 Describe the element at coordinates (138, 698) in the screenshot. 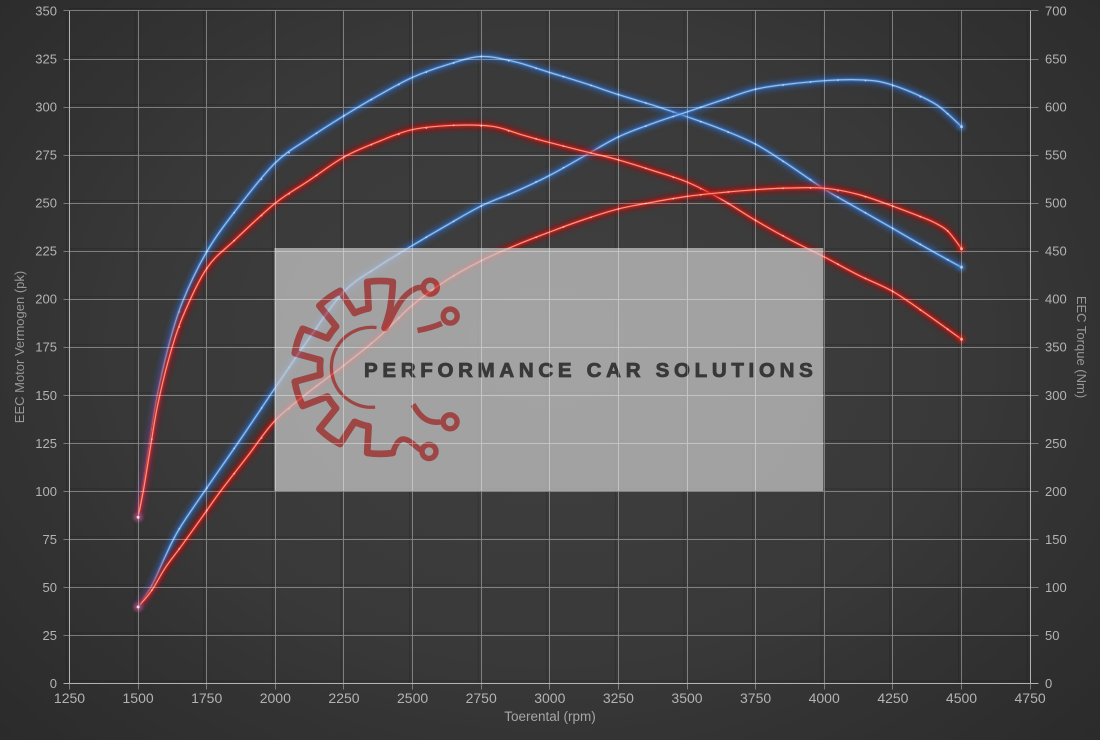

I see `svg-text: 1500` at that location.